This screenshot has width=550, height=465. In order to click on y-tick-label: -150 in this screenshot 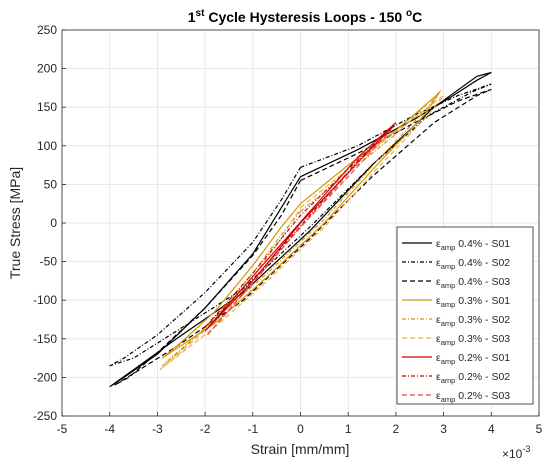, I will do `click(45, 339)`.